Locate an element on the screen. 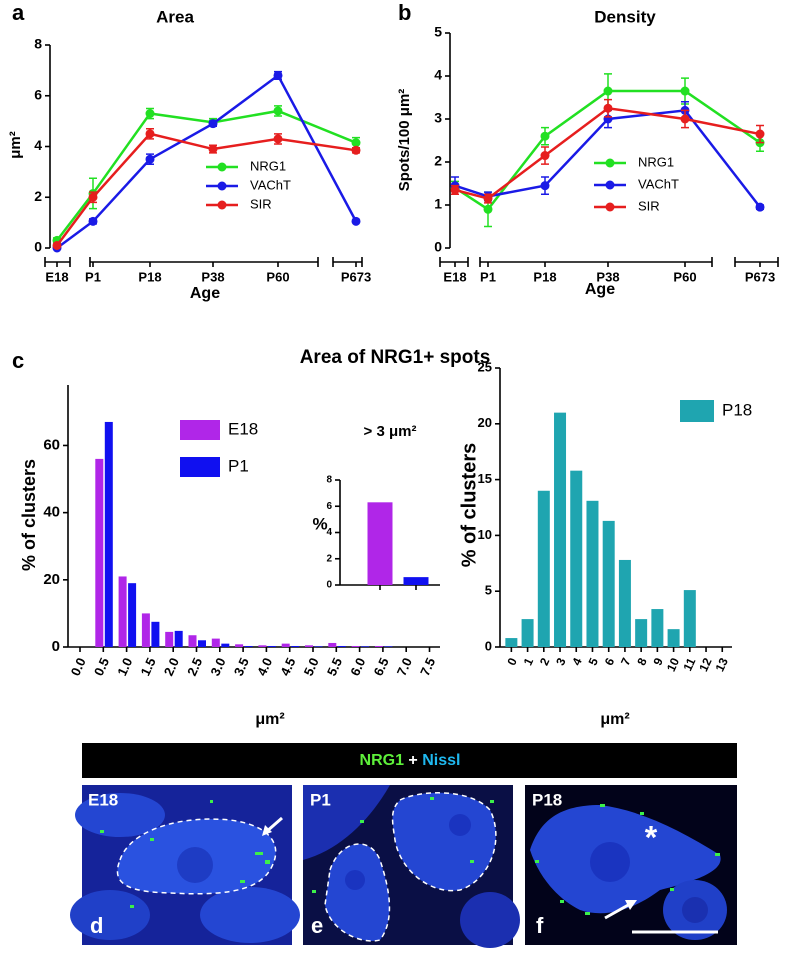  x-tick-label: 1.5 is located at coordinates (147, 666).